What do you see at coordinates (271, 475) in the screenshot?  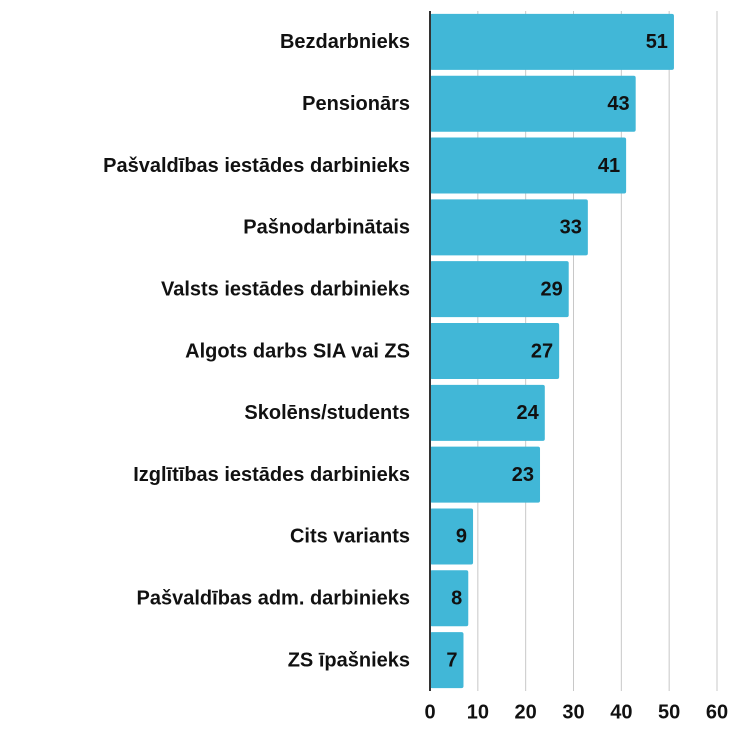 I see `y-tick-label: Izglītības iestādes darbinieks` at bounding box center [271, 475].